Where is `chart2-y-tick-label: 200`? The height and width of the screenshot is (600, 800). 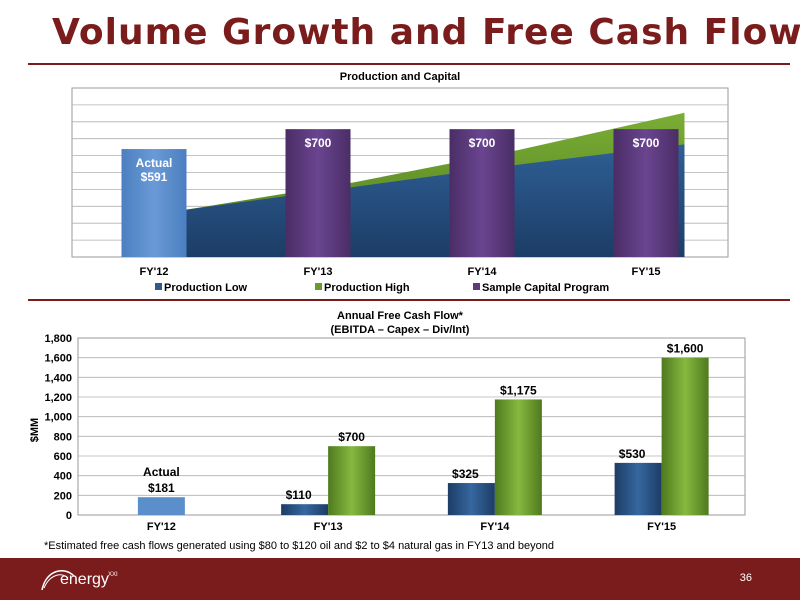
chart2-y-tick-label: 200 is located at coordinates (63, 496).